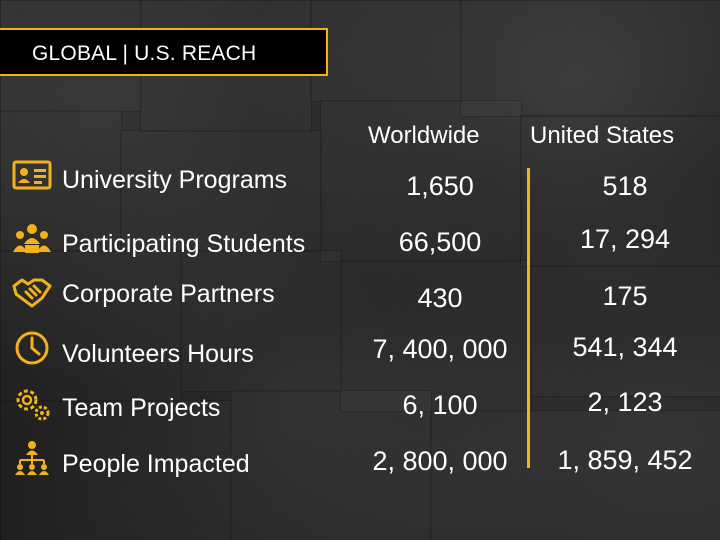  I want to click on row-label: Volunteers Hours, so click(158, 354).